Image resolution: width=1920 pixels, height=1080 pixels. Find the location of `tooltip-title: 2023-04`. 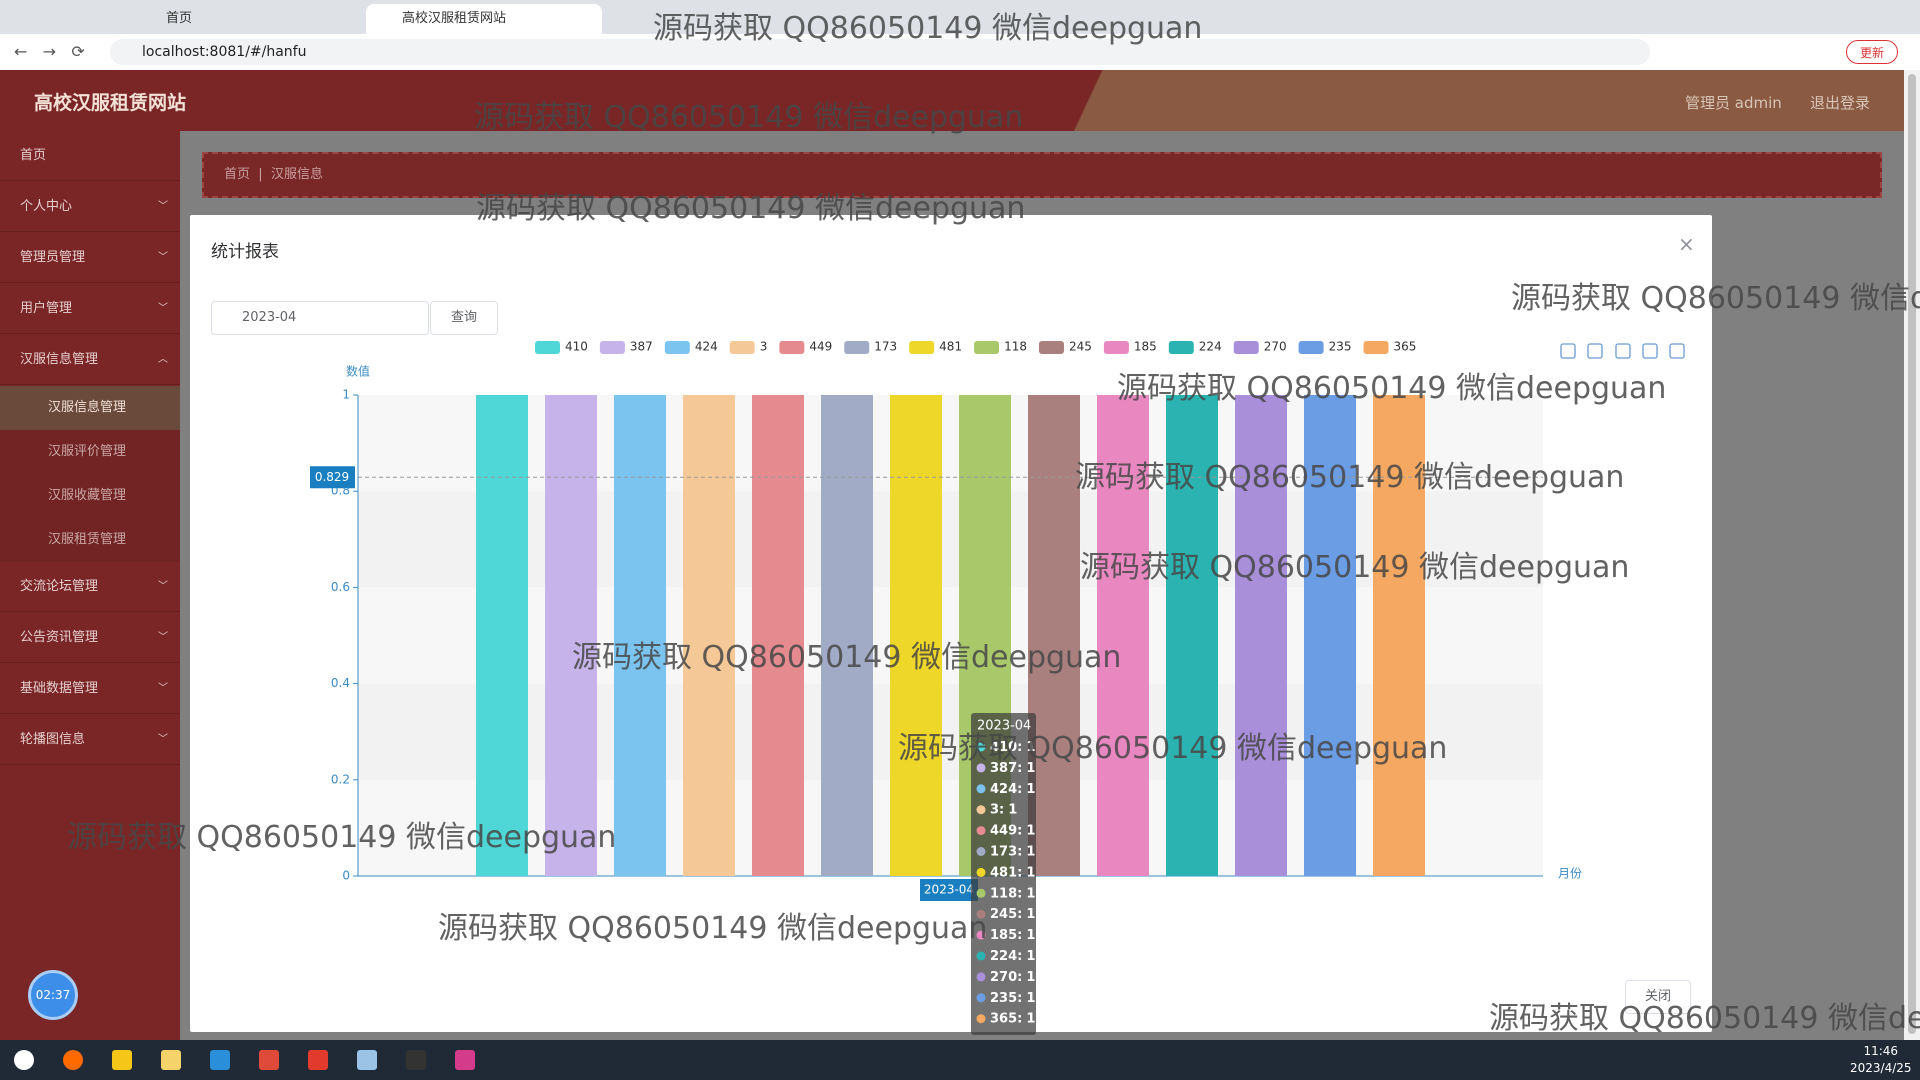

tooltip-title: 2023-04 is located at coordinates (1004, 726).